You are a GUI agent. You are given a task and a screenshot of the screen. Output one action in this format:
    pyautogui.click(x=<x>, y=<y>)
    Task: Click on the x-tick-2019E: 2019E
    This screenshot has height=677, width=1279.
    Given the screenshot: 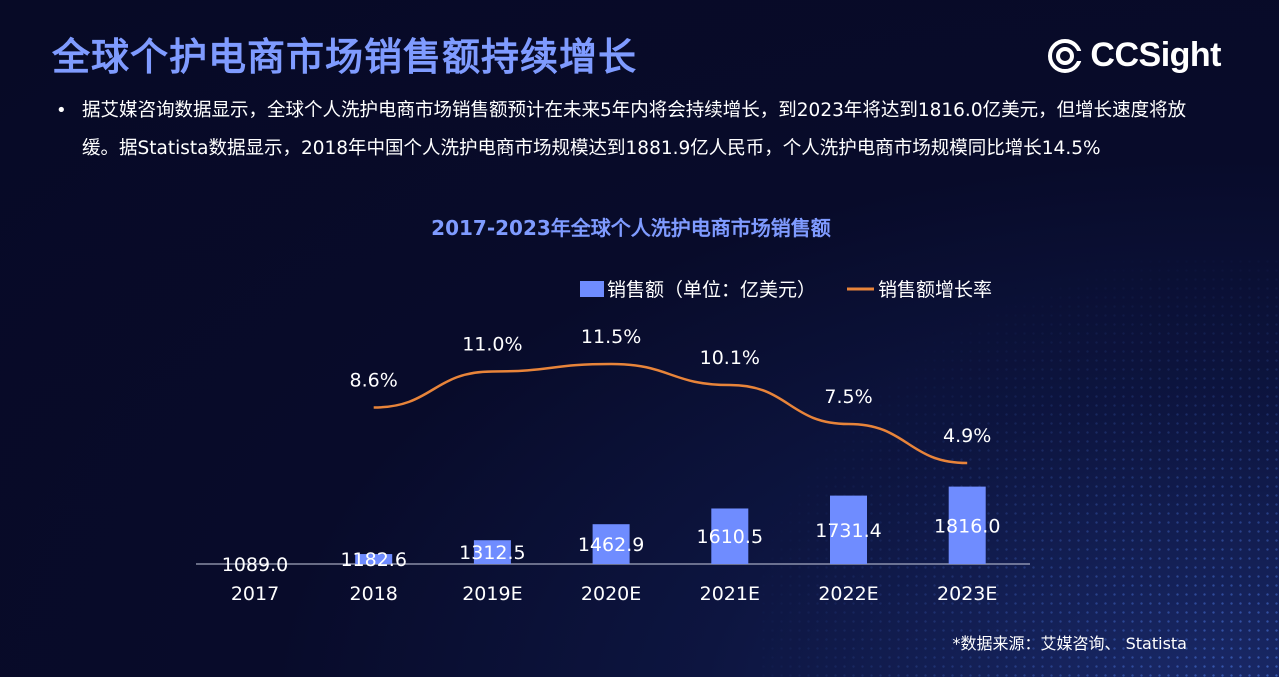 What is the action you would take?
    pyautogui.click(x=492, y=594)
    